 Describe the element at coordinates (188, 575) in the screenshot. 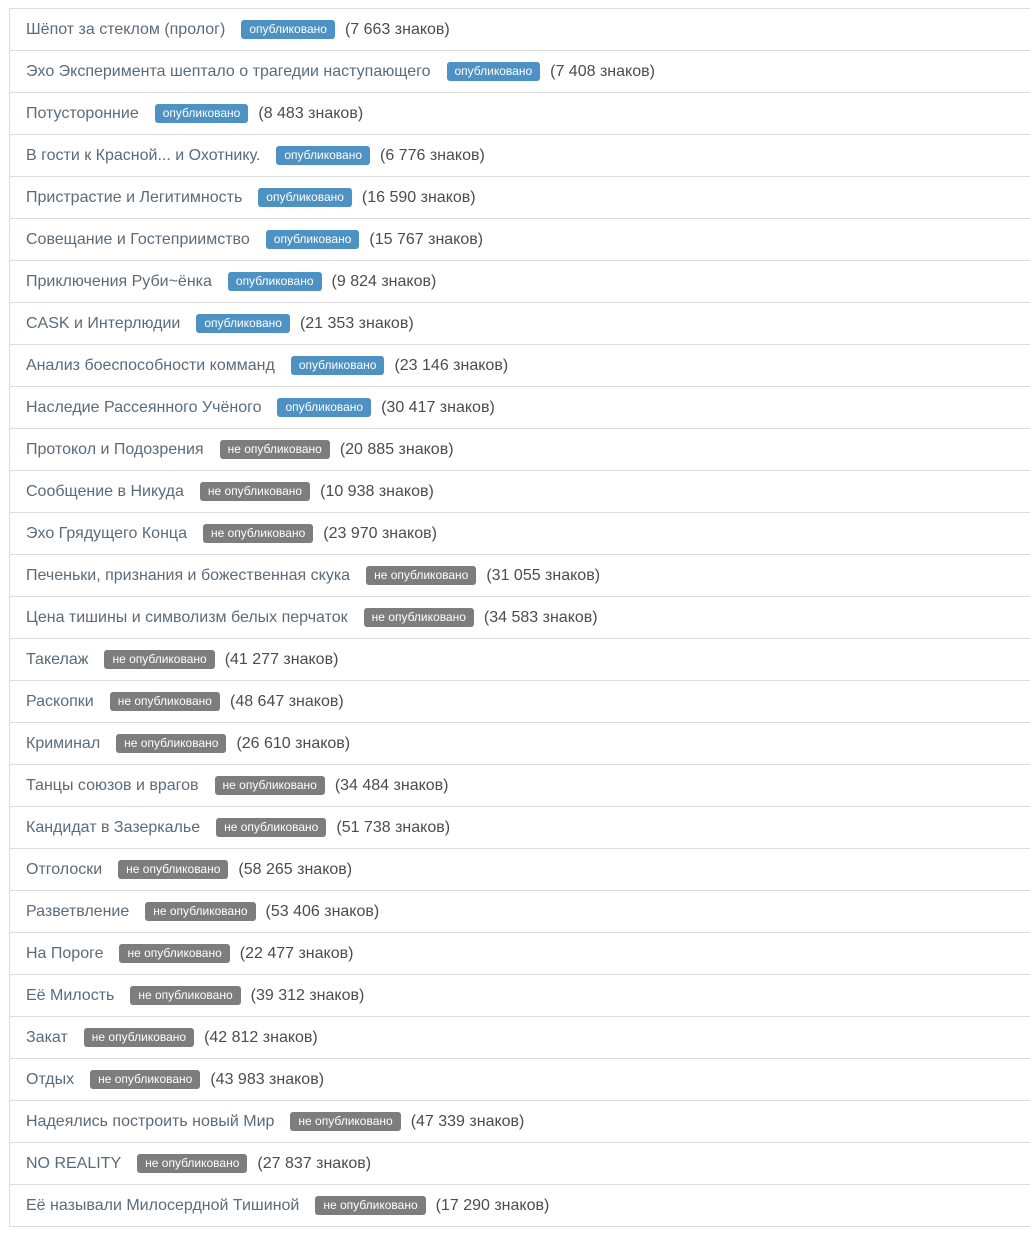

I see `chapter-title: Печеньки, признания и божественная скука` at that location.